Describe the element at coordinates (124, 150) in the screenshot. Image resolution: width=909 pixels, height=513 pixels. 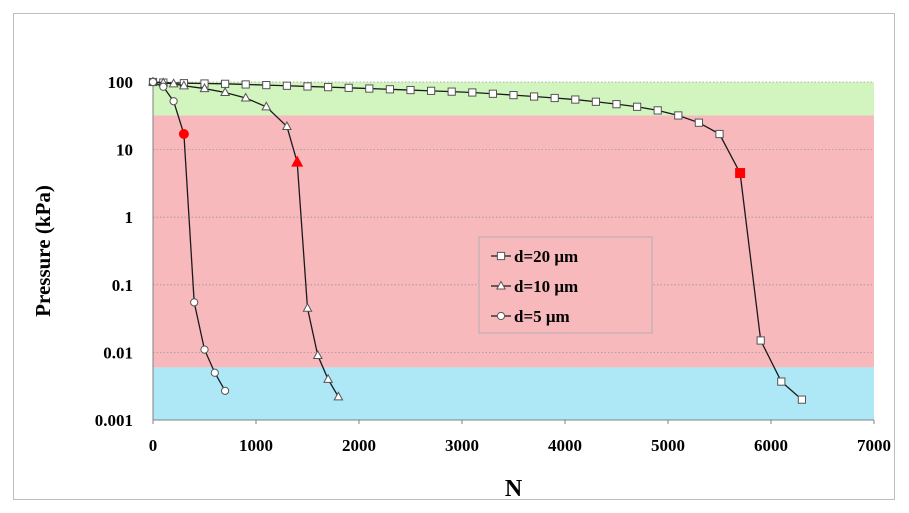
I see `y-tick-label: 10` at that location.